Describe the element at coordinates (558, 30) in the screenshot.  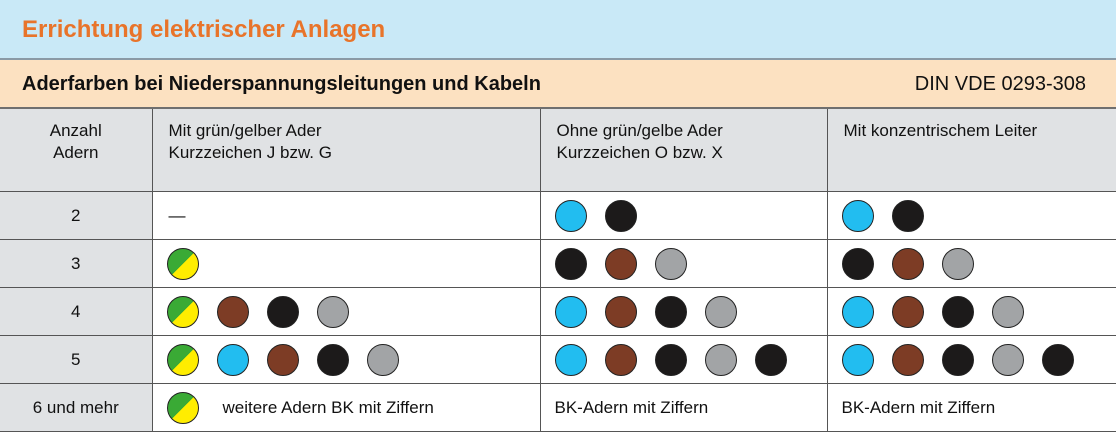
I see `title-band: Errichtung elektrischer Anlagen` at that location.